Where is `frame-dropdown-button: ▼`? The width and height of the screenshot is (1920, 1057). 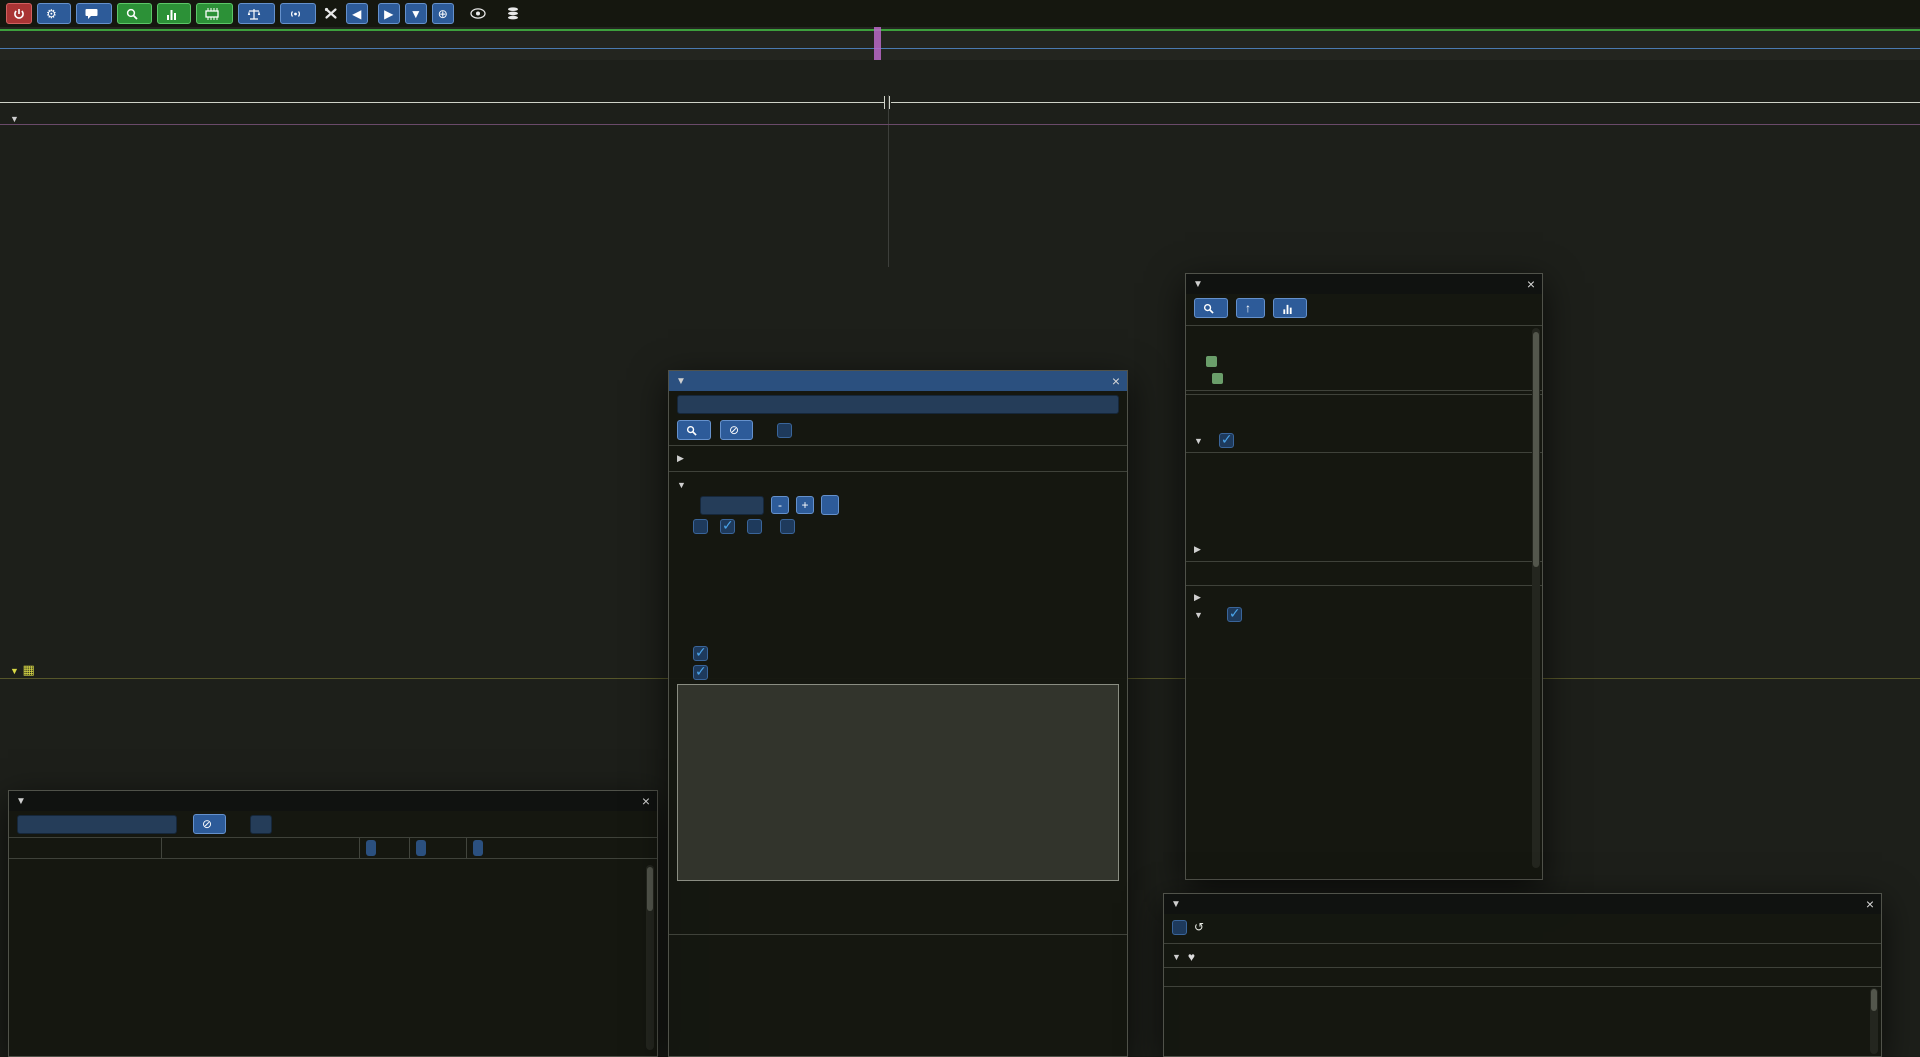
frame-dropdown-button: ▼ is located at coordinates (415, 13).